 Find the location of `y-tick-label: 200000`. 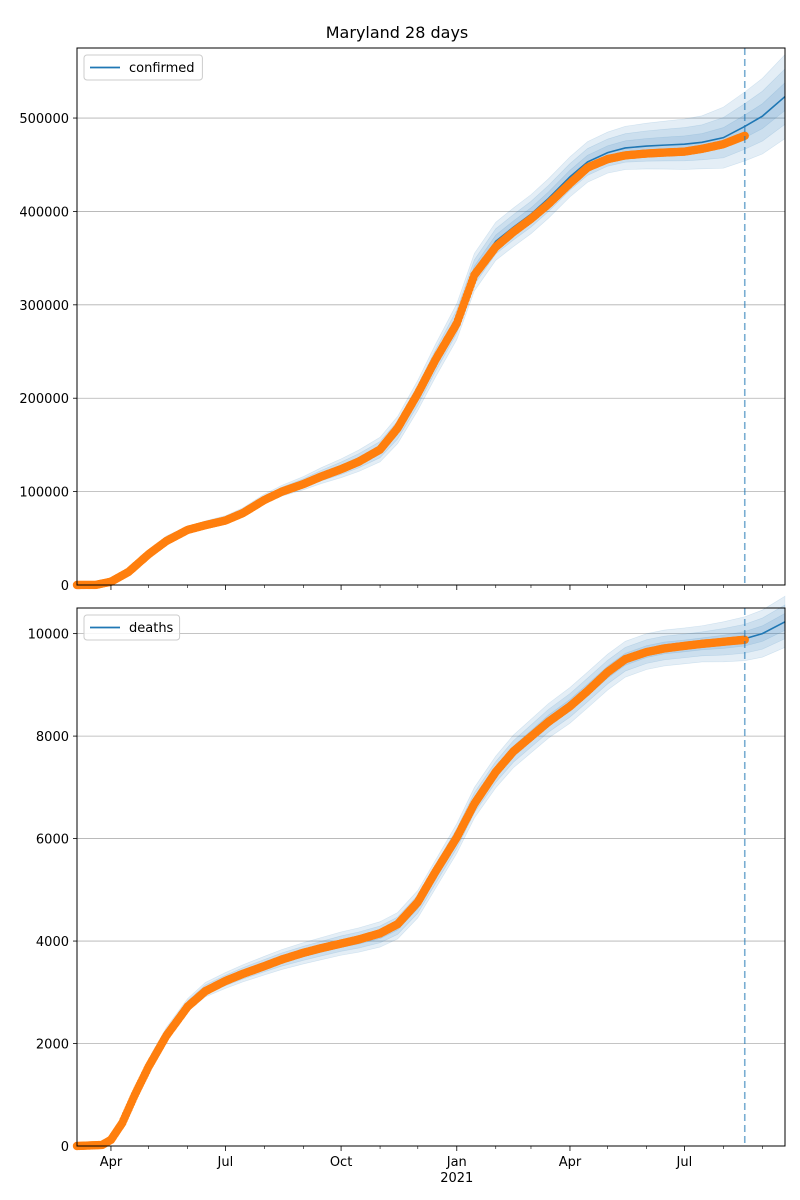

y-tick-label: 200000 is located at coordinates (44, 399).